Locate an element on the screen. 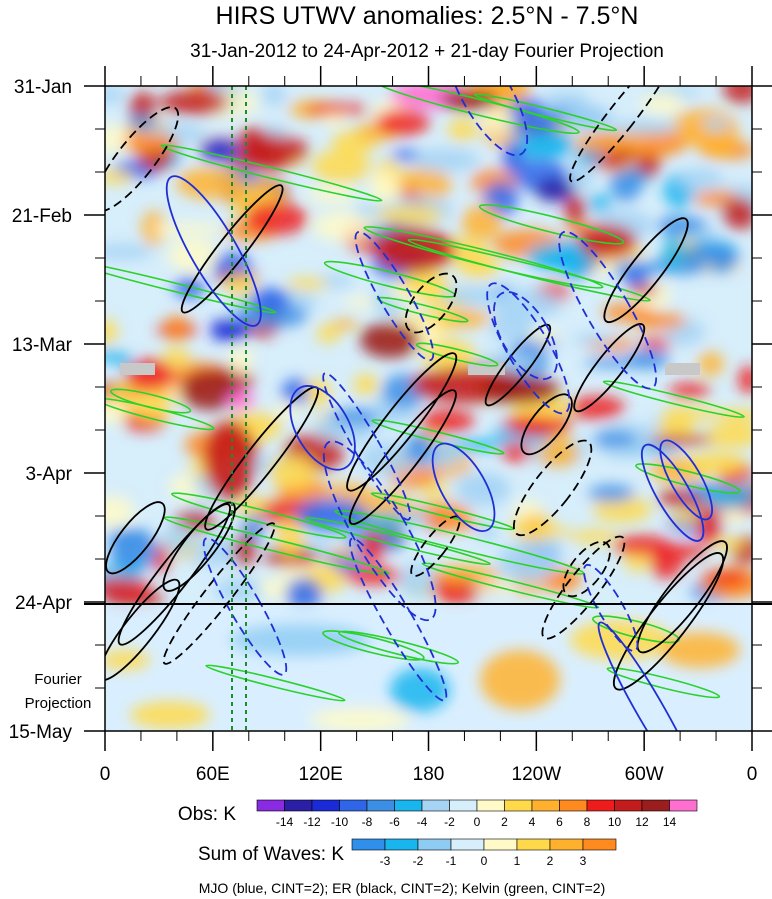 The height and width of the screenshot is (899, 772). fourier-label-line2: Projection is located at coordinates (58, 703).